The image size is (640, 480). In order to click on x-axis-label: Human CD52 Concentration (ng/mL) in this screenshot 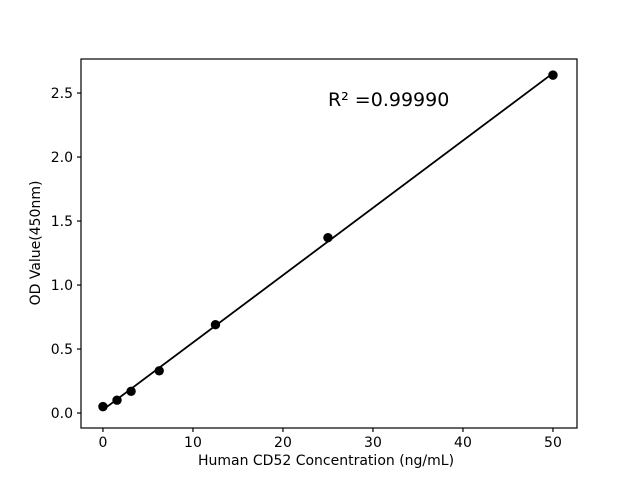, I will do `click(326, 461)`.